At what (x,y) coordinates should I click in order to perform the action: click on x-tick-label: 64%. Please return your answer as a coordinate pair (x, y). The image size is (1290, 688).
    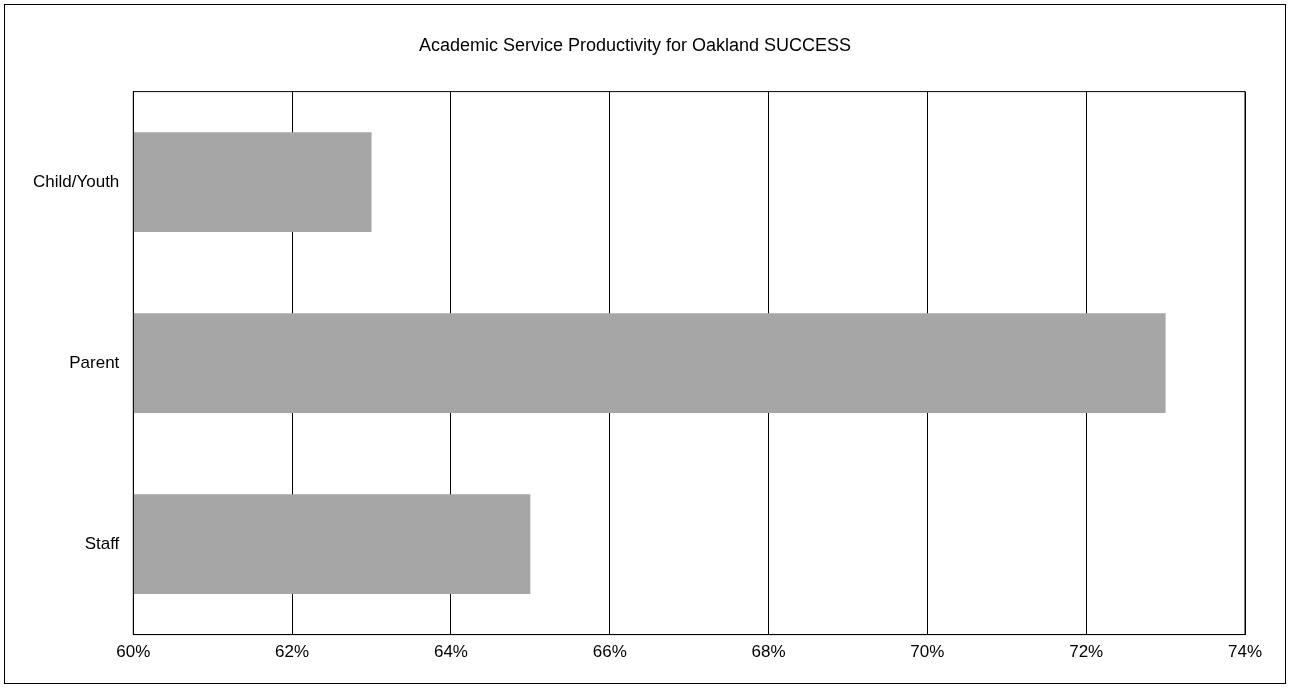
    Looking at the image, I should click on (450, 652).